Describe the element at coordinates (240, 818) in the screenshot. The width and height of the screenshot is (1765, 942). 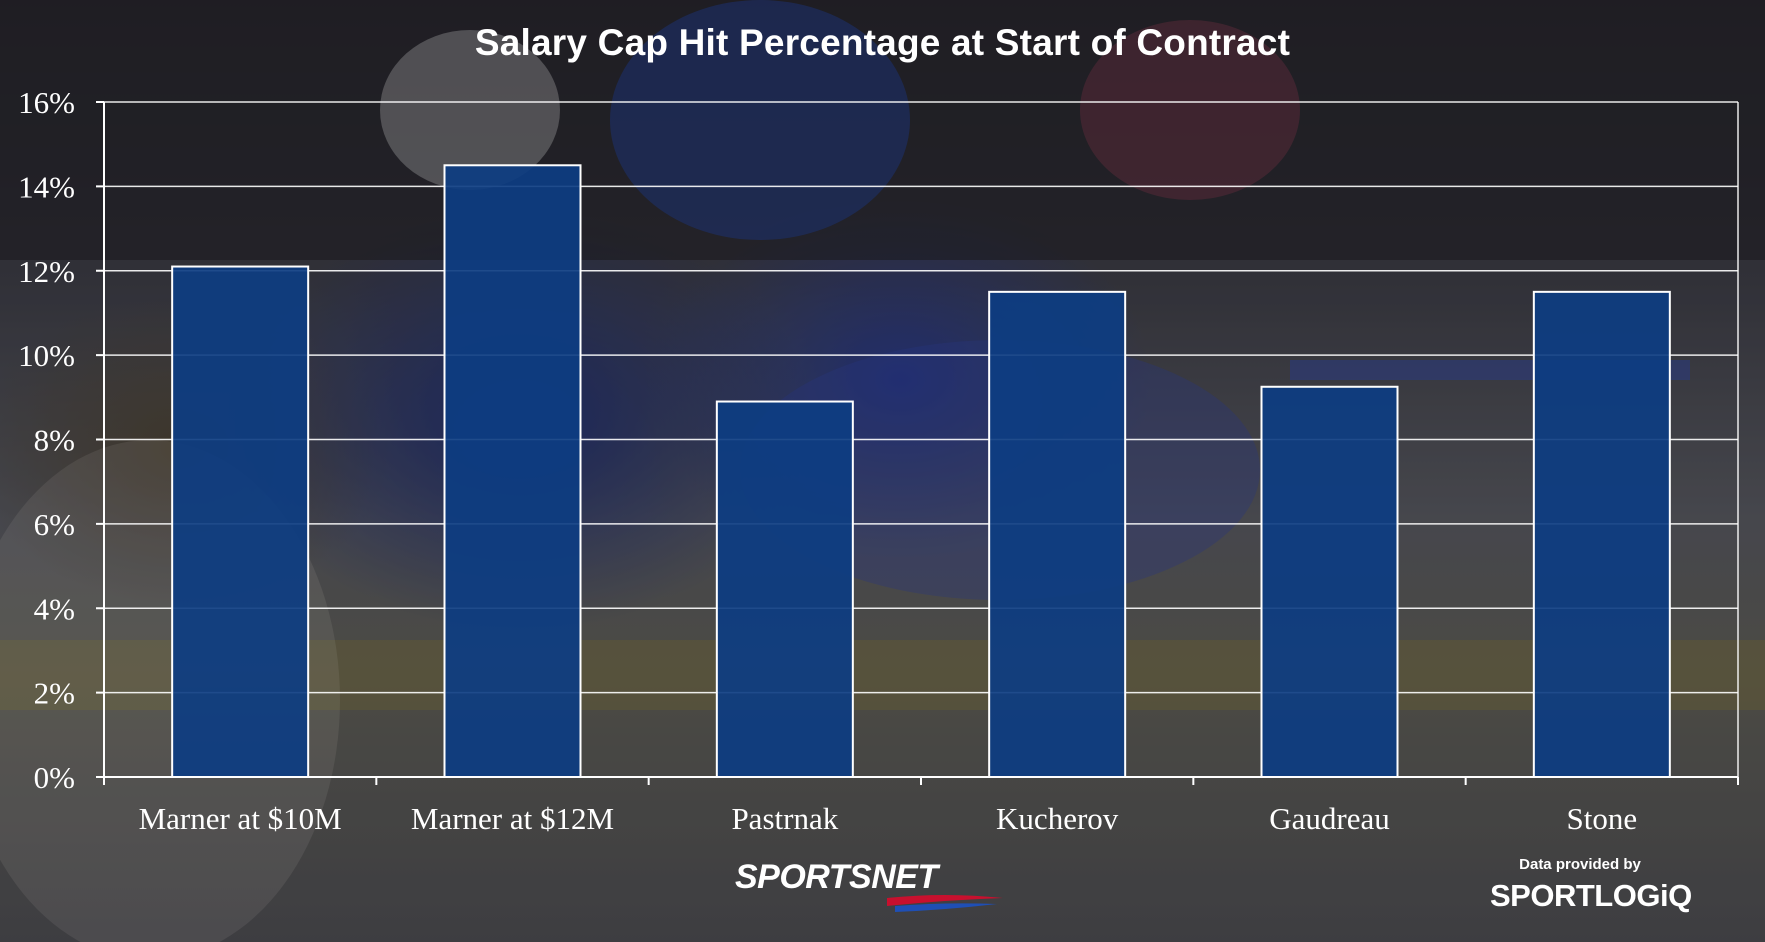
I see `x-tick-label: Marner at $10M` at that location.